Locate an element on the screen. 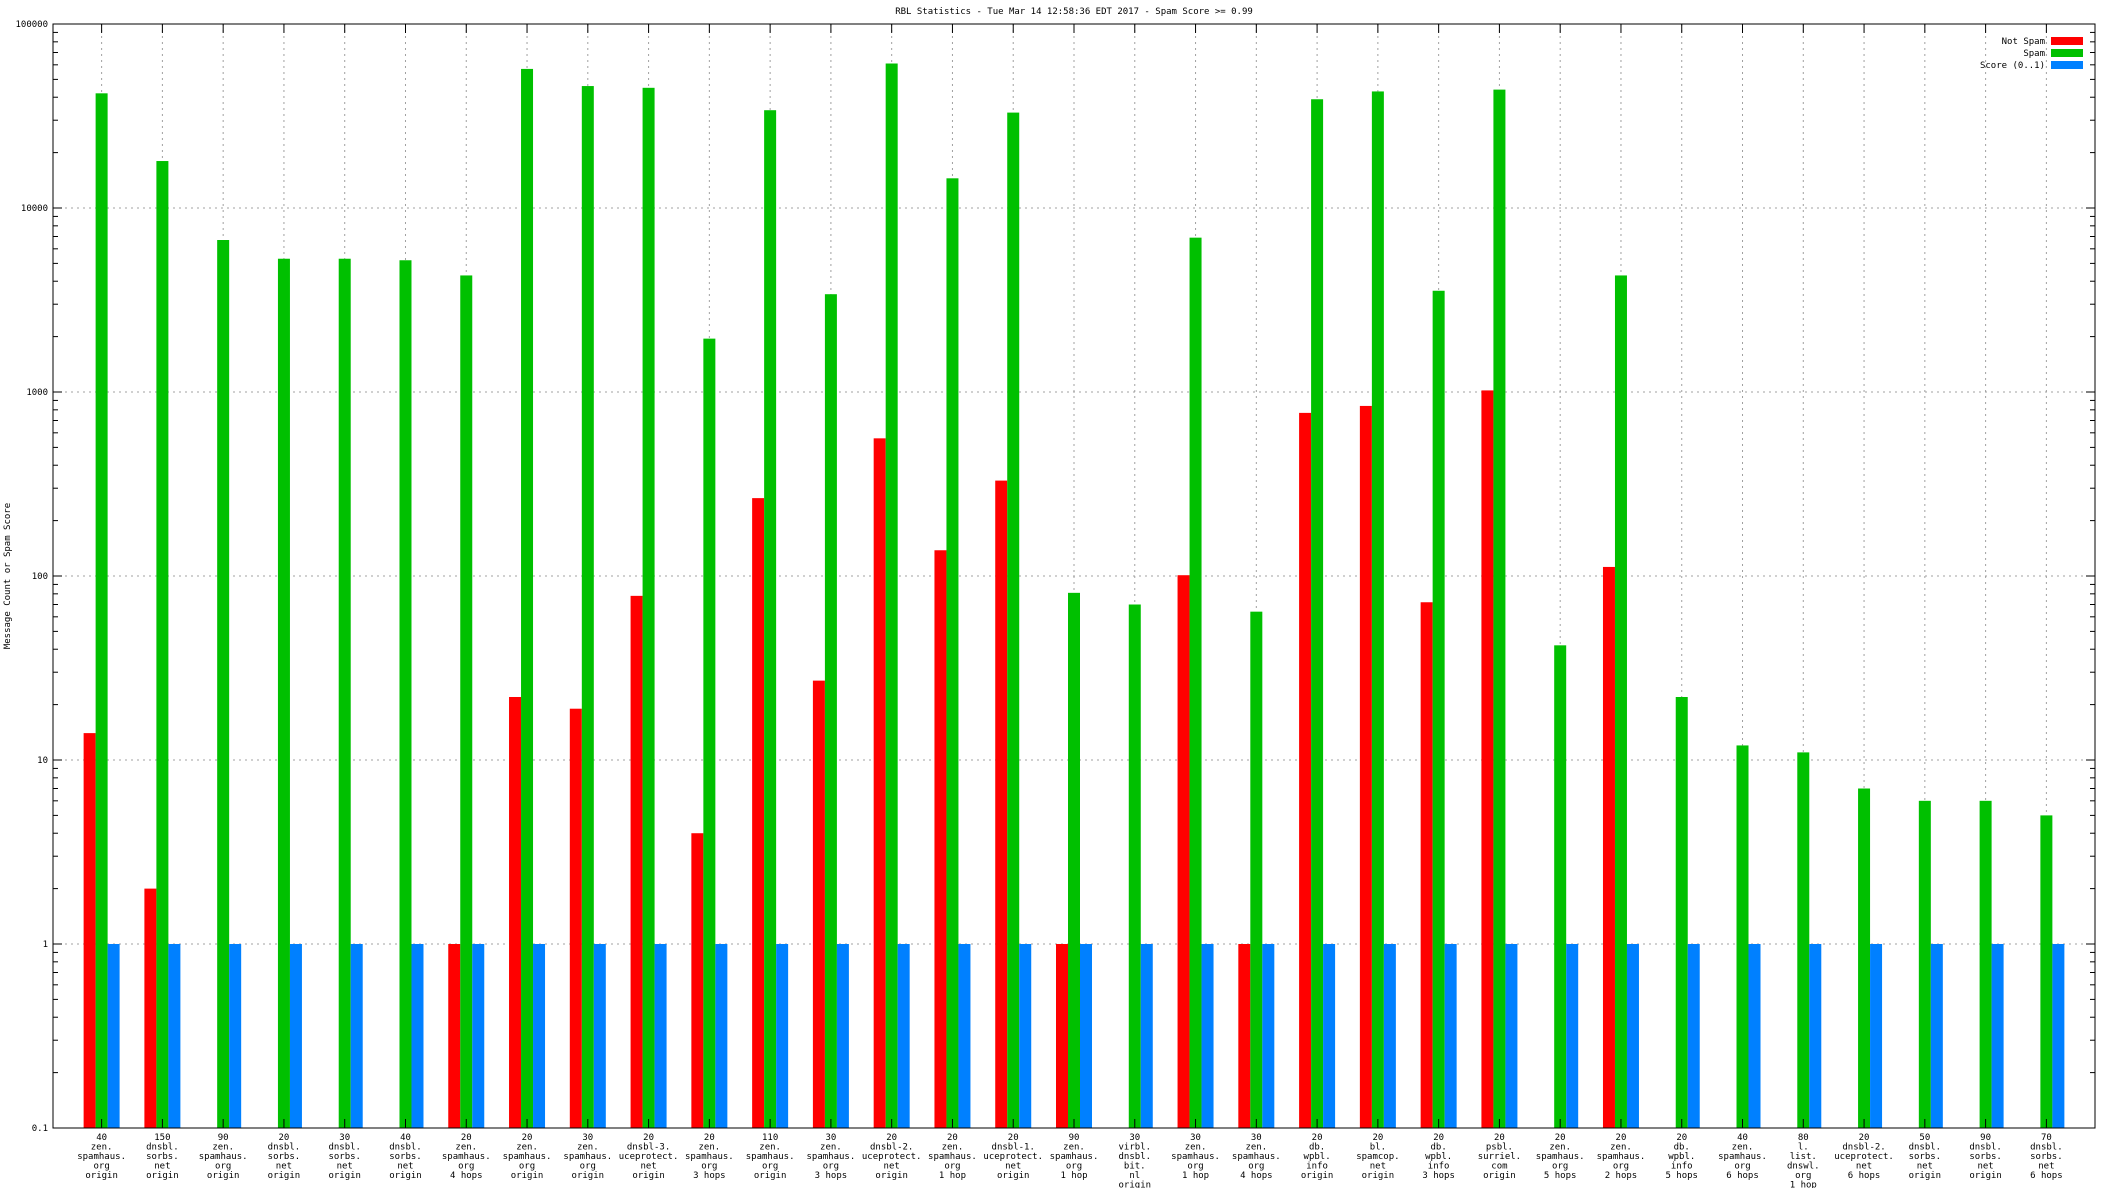 Image resolution: width=2112 pixels, height=1188 pixels. x-tick-label: 20 psbl. surriel. com origin is located at coordinates (1499, 1157).